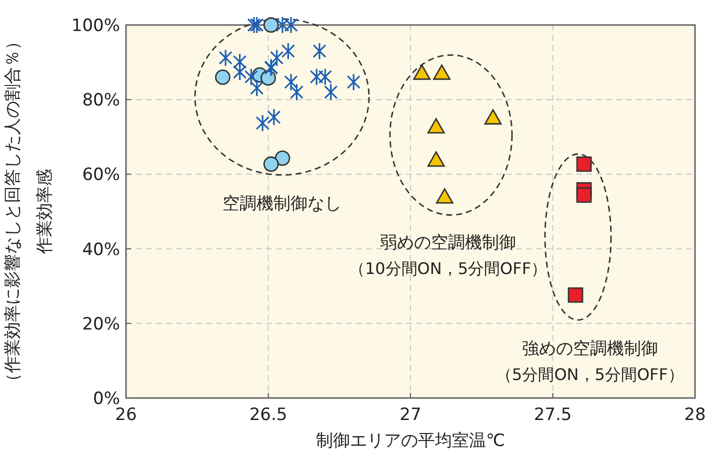 This screenshot has width=712, height=455. I want to click on x-tick-label: 27.5, so click(553, 415).